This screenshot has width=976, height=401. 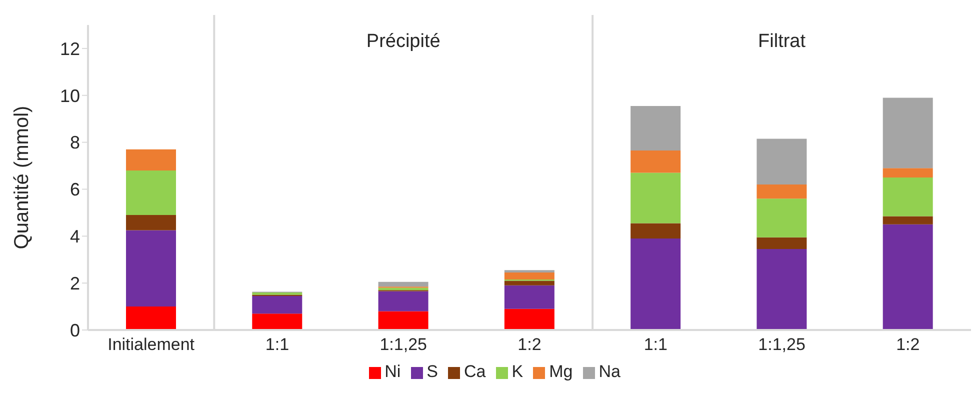 I want to click on legend-label: Na, so click(x=609, y=371).